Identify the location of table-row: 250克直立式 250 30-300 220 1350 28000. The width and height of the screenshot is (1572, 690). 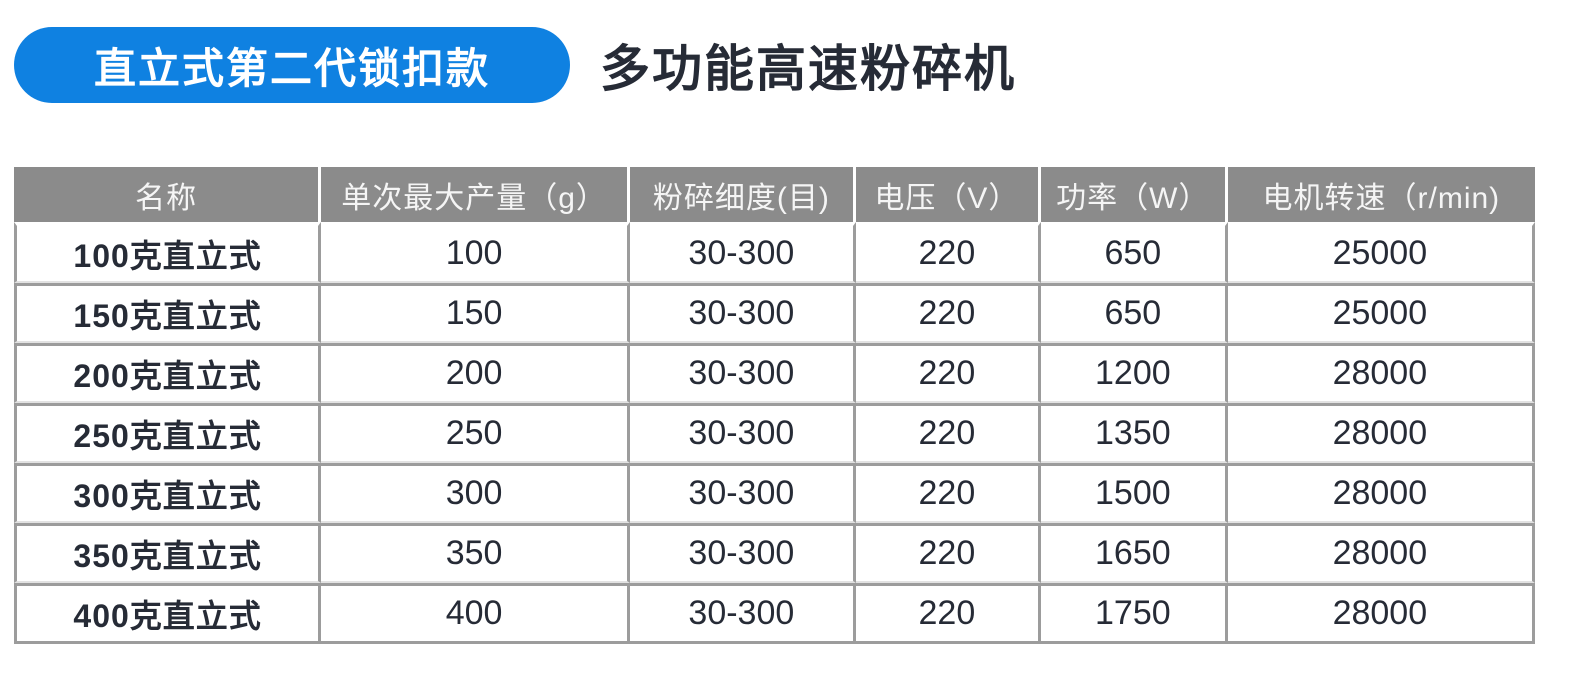
(774, 433).